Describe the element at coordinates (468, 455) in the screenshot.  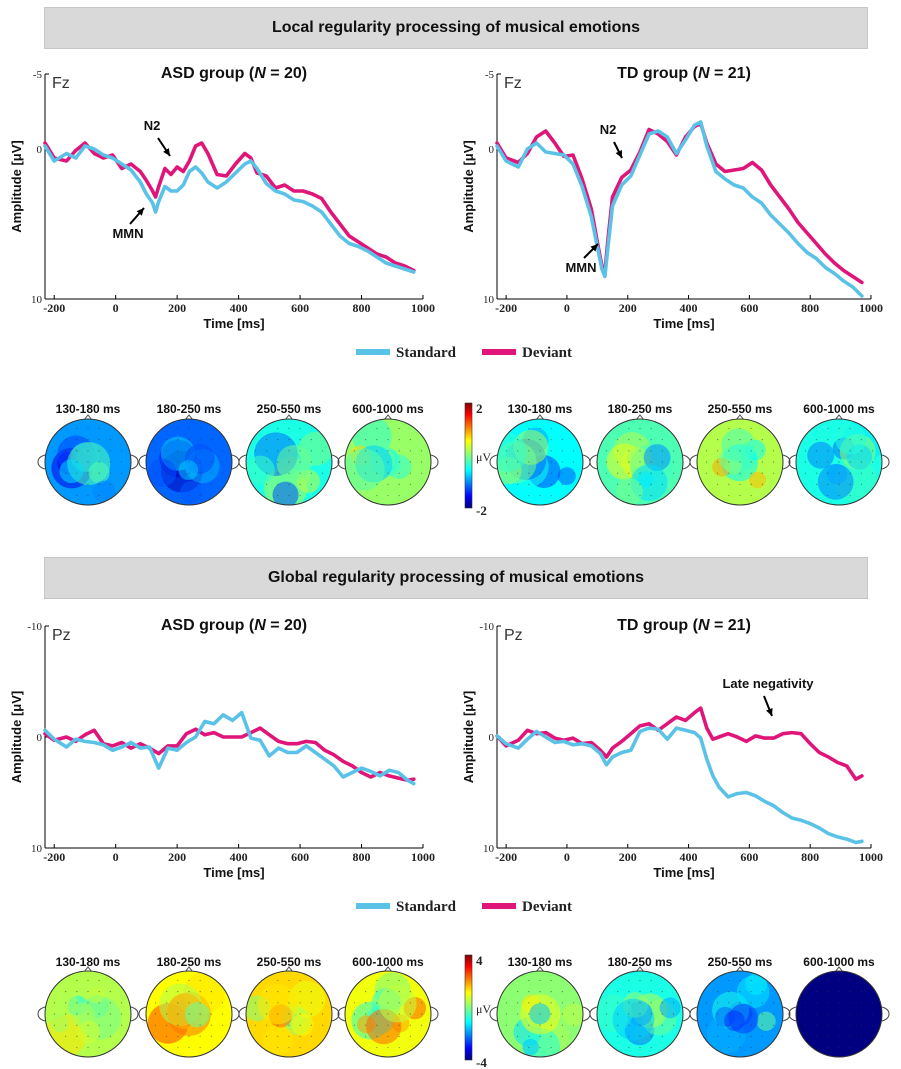
I see `colorbar-gradient` at that location.